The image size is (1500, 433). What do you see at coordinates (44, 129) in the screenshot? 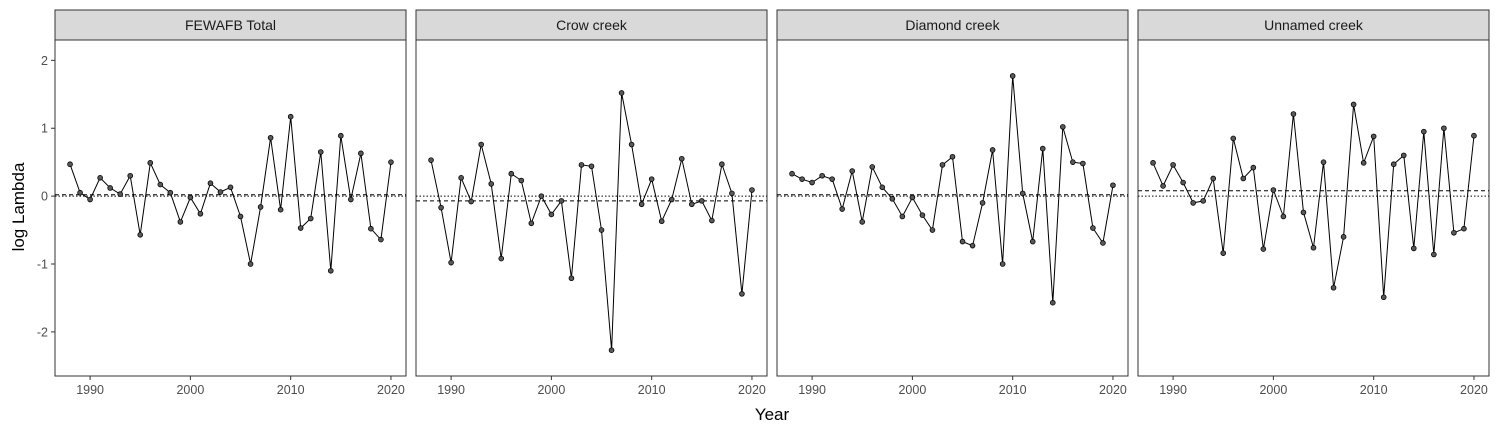
I see `y-tick-label: 1` at bounding box center [44, 129].